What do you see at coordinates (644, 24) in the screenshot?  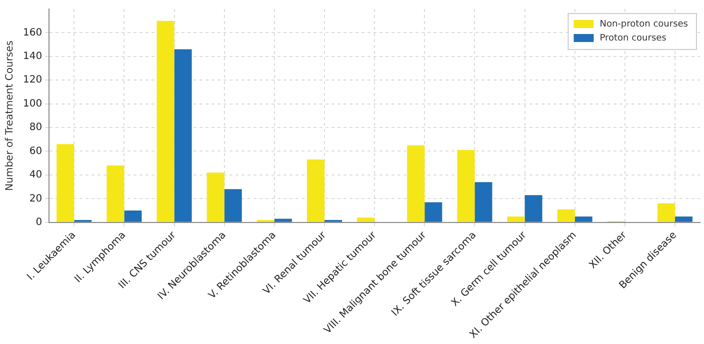 I see `legend-label: Non-proton courses` at bounding box center [644, 24].